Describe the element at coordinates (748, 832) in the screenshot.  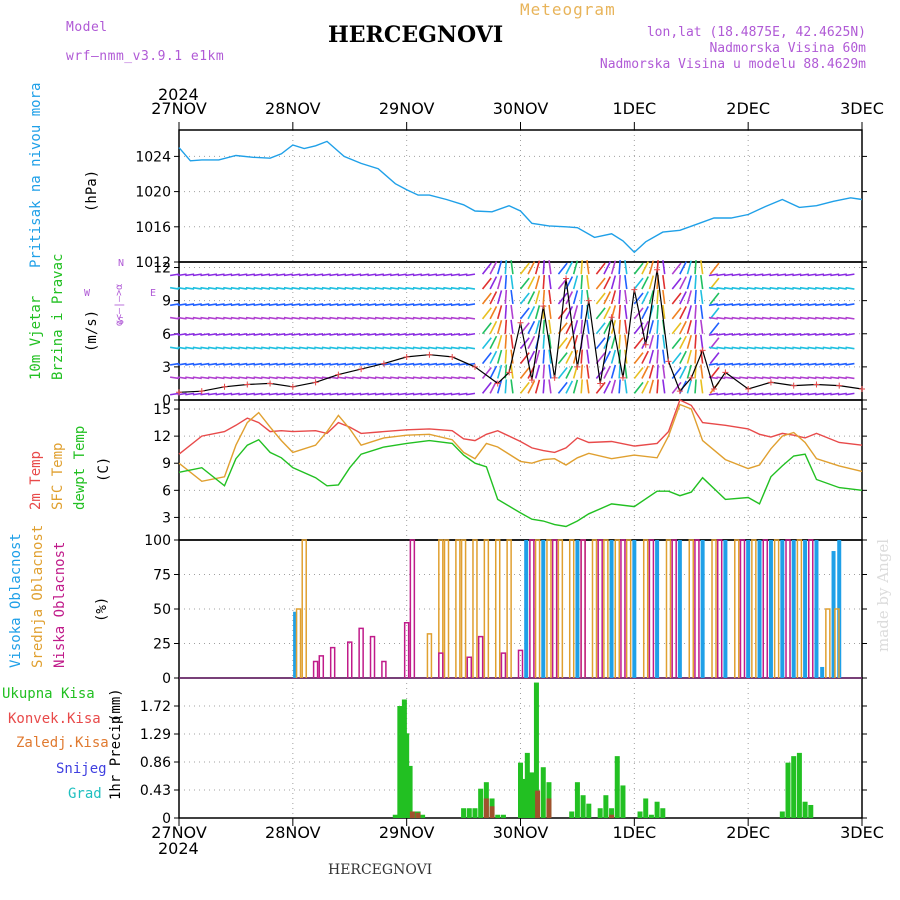
I see `day-label-bottom: 2DEC` at that location.